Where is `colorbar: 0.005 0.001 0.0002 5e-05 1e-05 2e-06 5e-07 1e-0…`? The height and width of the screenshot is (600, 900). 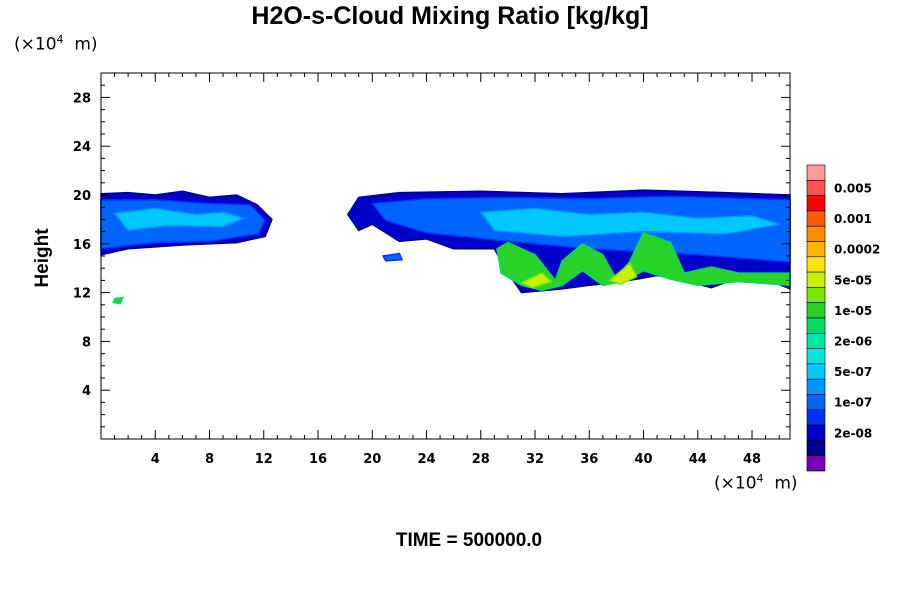 colorbar: 0.005 0.001 0.0002 5e-05 1e-05 2e-06 5e-07 1e-0… is located at coordinates (843, 318).